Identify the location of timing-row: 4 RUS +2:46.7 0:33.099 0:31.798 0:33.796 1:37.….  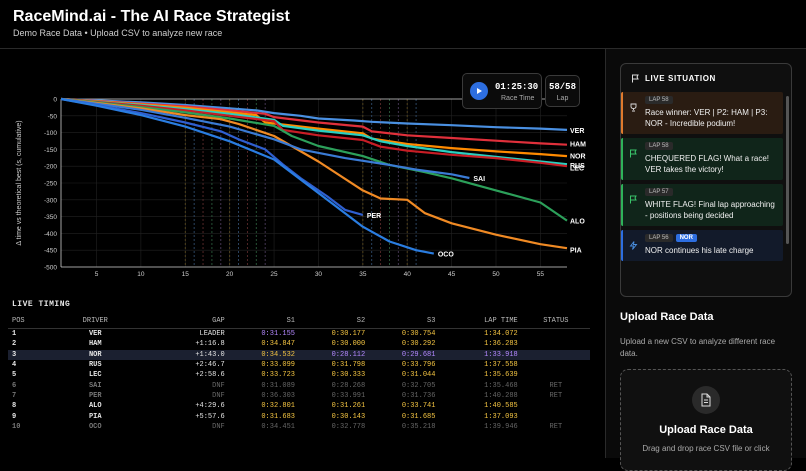
(299, 365).